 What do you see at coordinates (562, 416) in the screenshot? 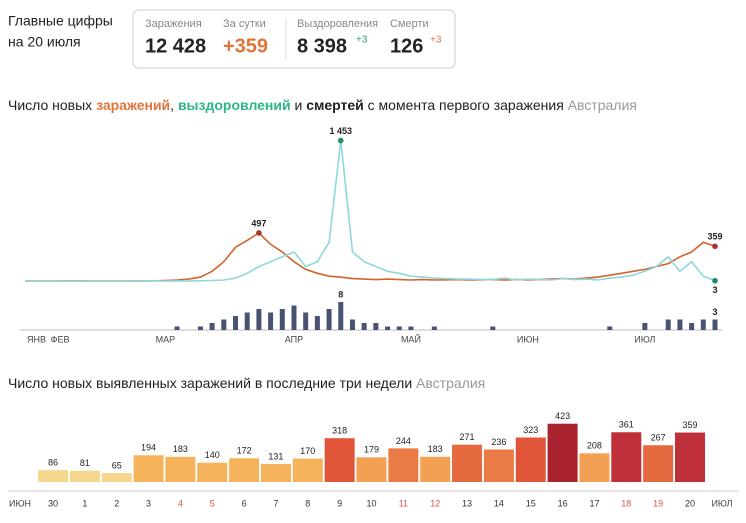
I see `data-label: 423` at bounding box center [562, 416].